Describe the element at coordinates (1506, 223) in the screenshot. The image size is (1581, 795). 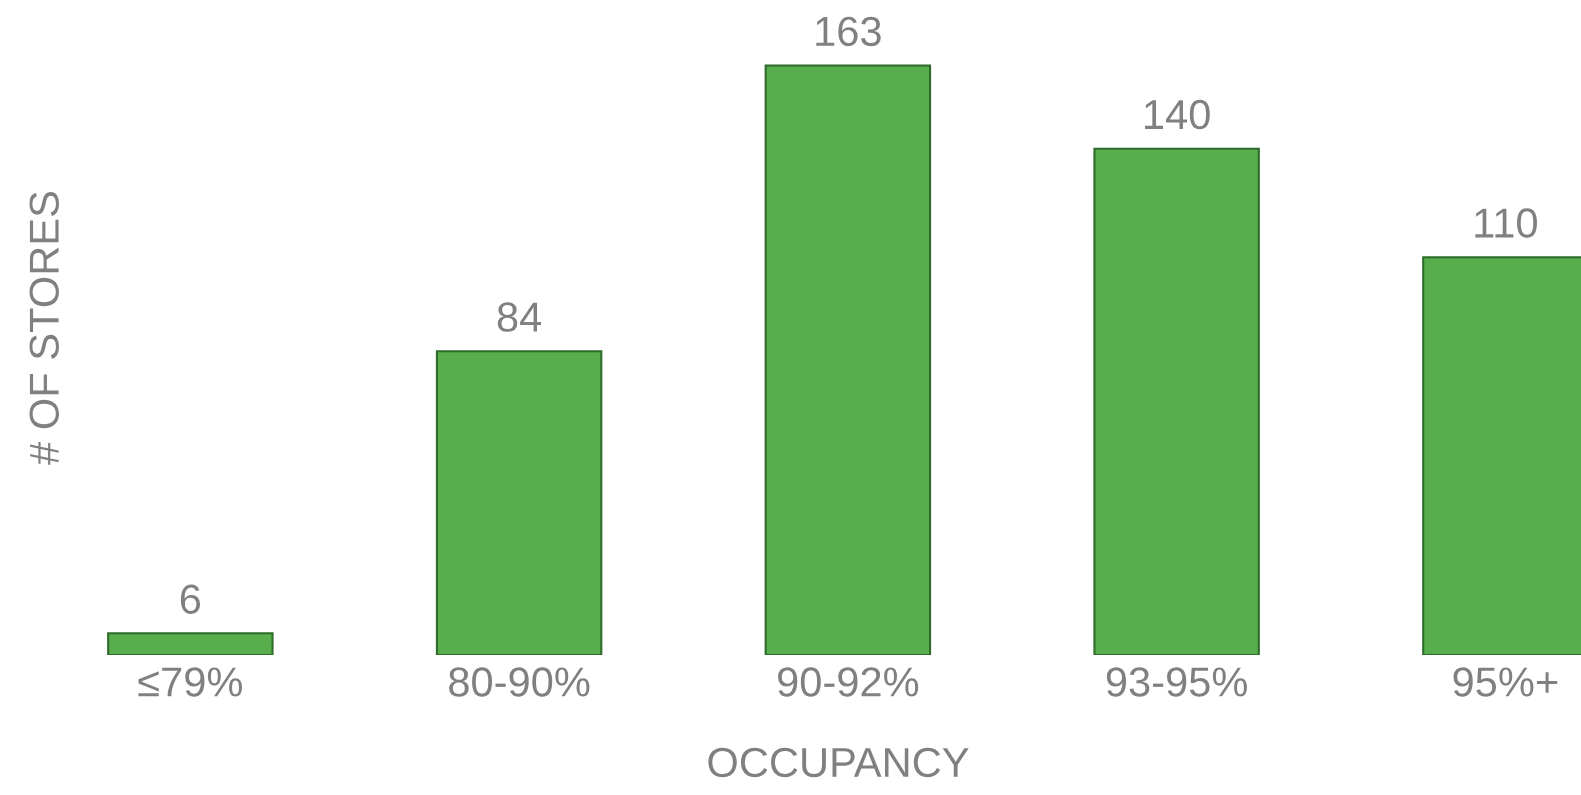
I see `data-label: 110` at that location.